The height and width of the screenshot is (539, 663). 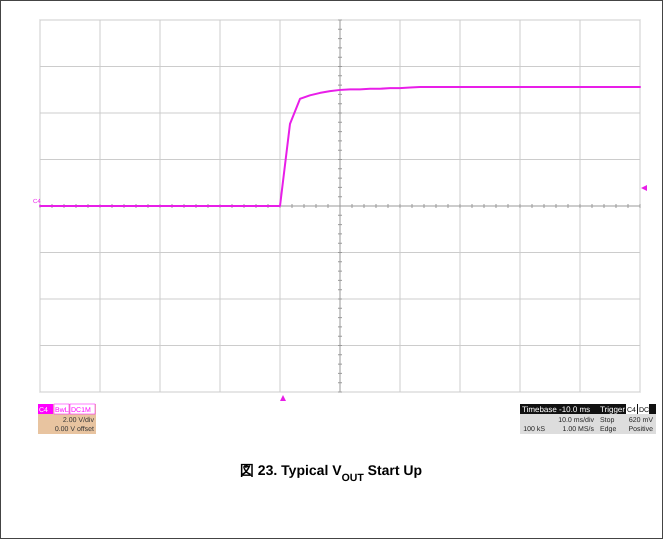 I want to click on text: Timebase -10.0 ms, so click(x=556, y=409).